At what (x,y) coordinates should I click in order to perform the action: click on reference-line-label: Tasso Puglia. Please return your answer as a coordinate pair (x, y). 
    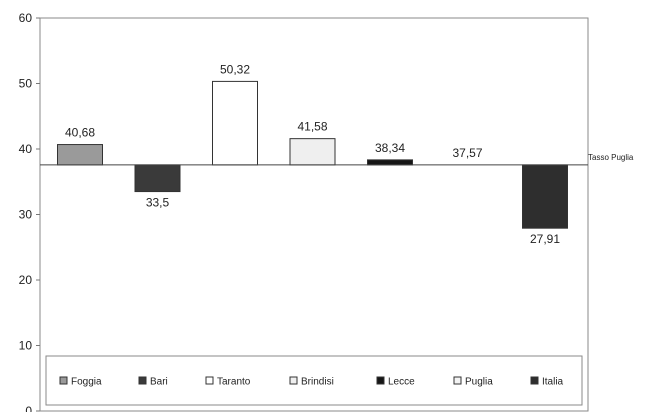
    Looking at the image, I should click on (611, 157).